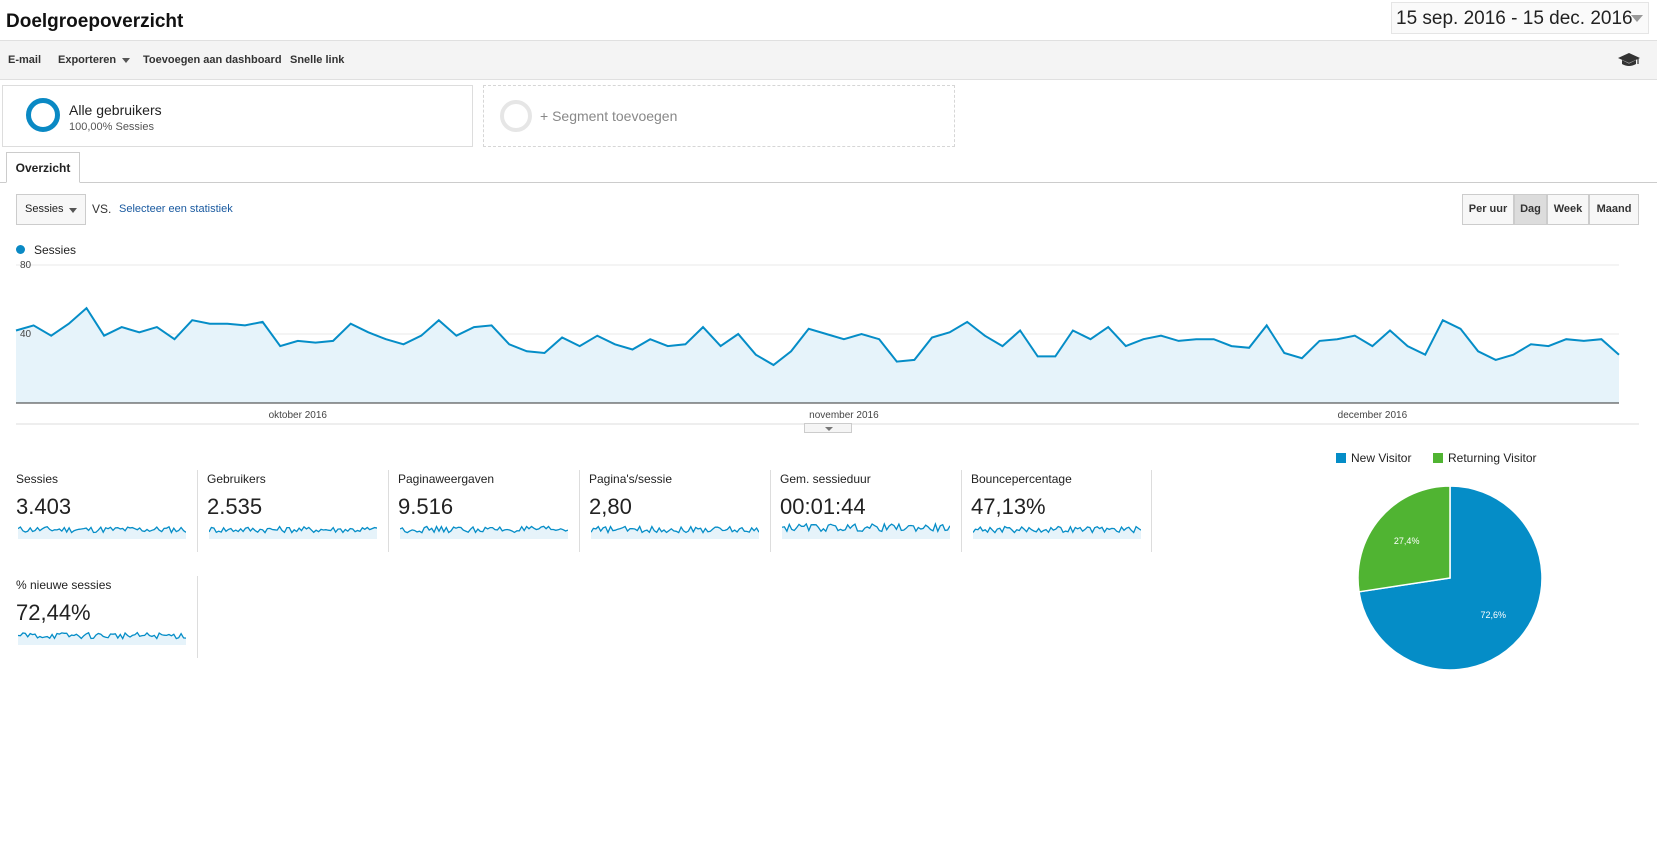 The image size is (1657, 858). I want to click on select-statistic-link: Selecteer een statistiek, so click(176, 209).